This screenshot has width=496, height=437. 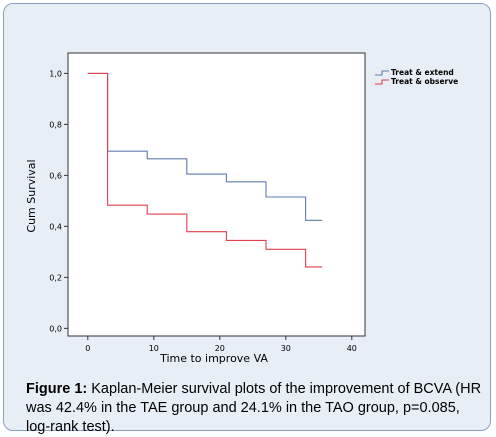 I want to click on y-axis-label: Cum Survival, so click(x=31, y=195).